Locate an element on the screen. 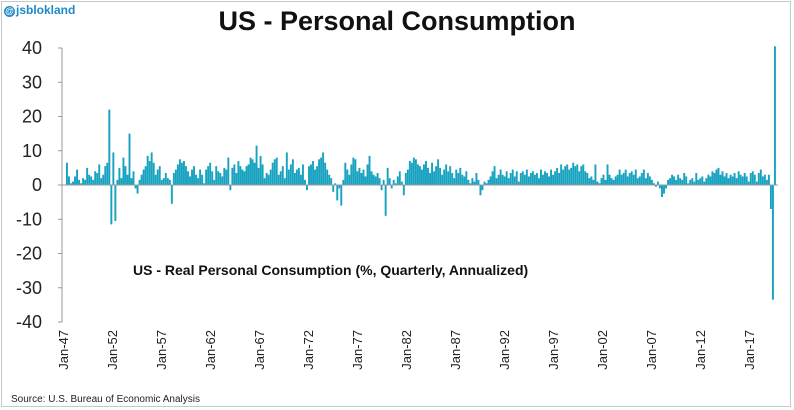 Image resolution: width=794 pixels, height=410 pixels. x-tick-label: Jan-62 is located at coordinates (210, 350).